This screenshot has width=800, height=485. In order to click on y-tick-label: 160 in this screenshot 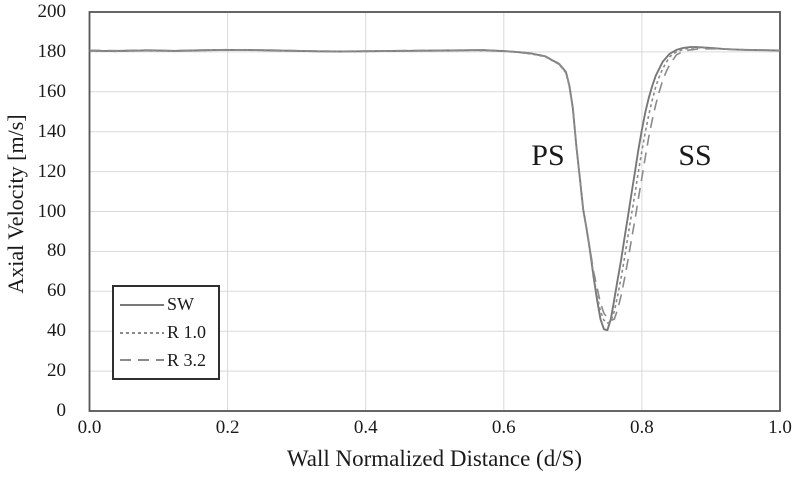, I will do `click(52, 91)`.